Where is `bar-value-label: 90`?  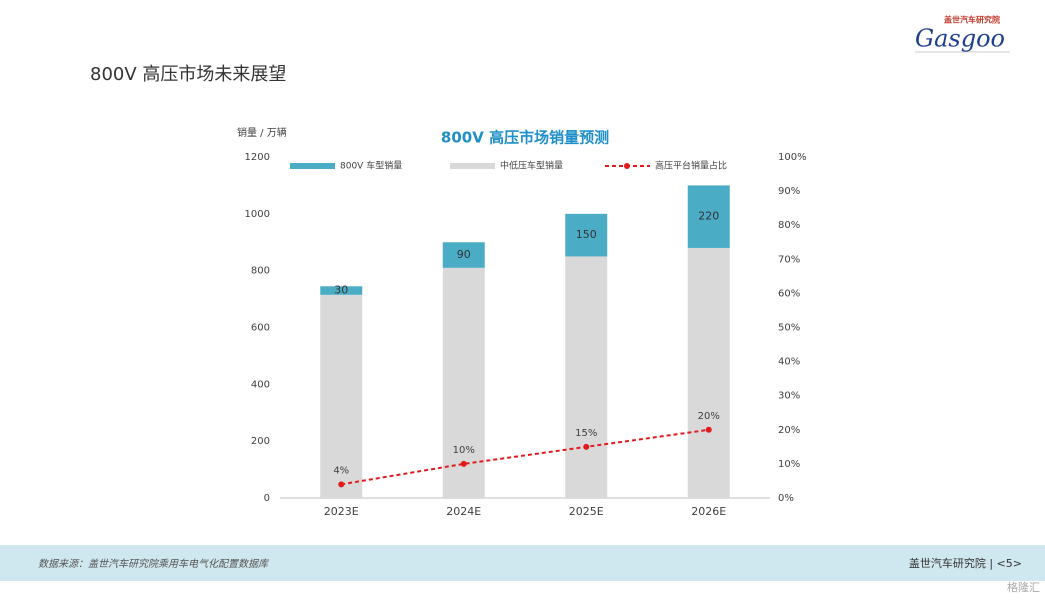 bar-value-label: 90 is located at coordinates (464, 254).